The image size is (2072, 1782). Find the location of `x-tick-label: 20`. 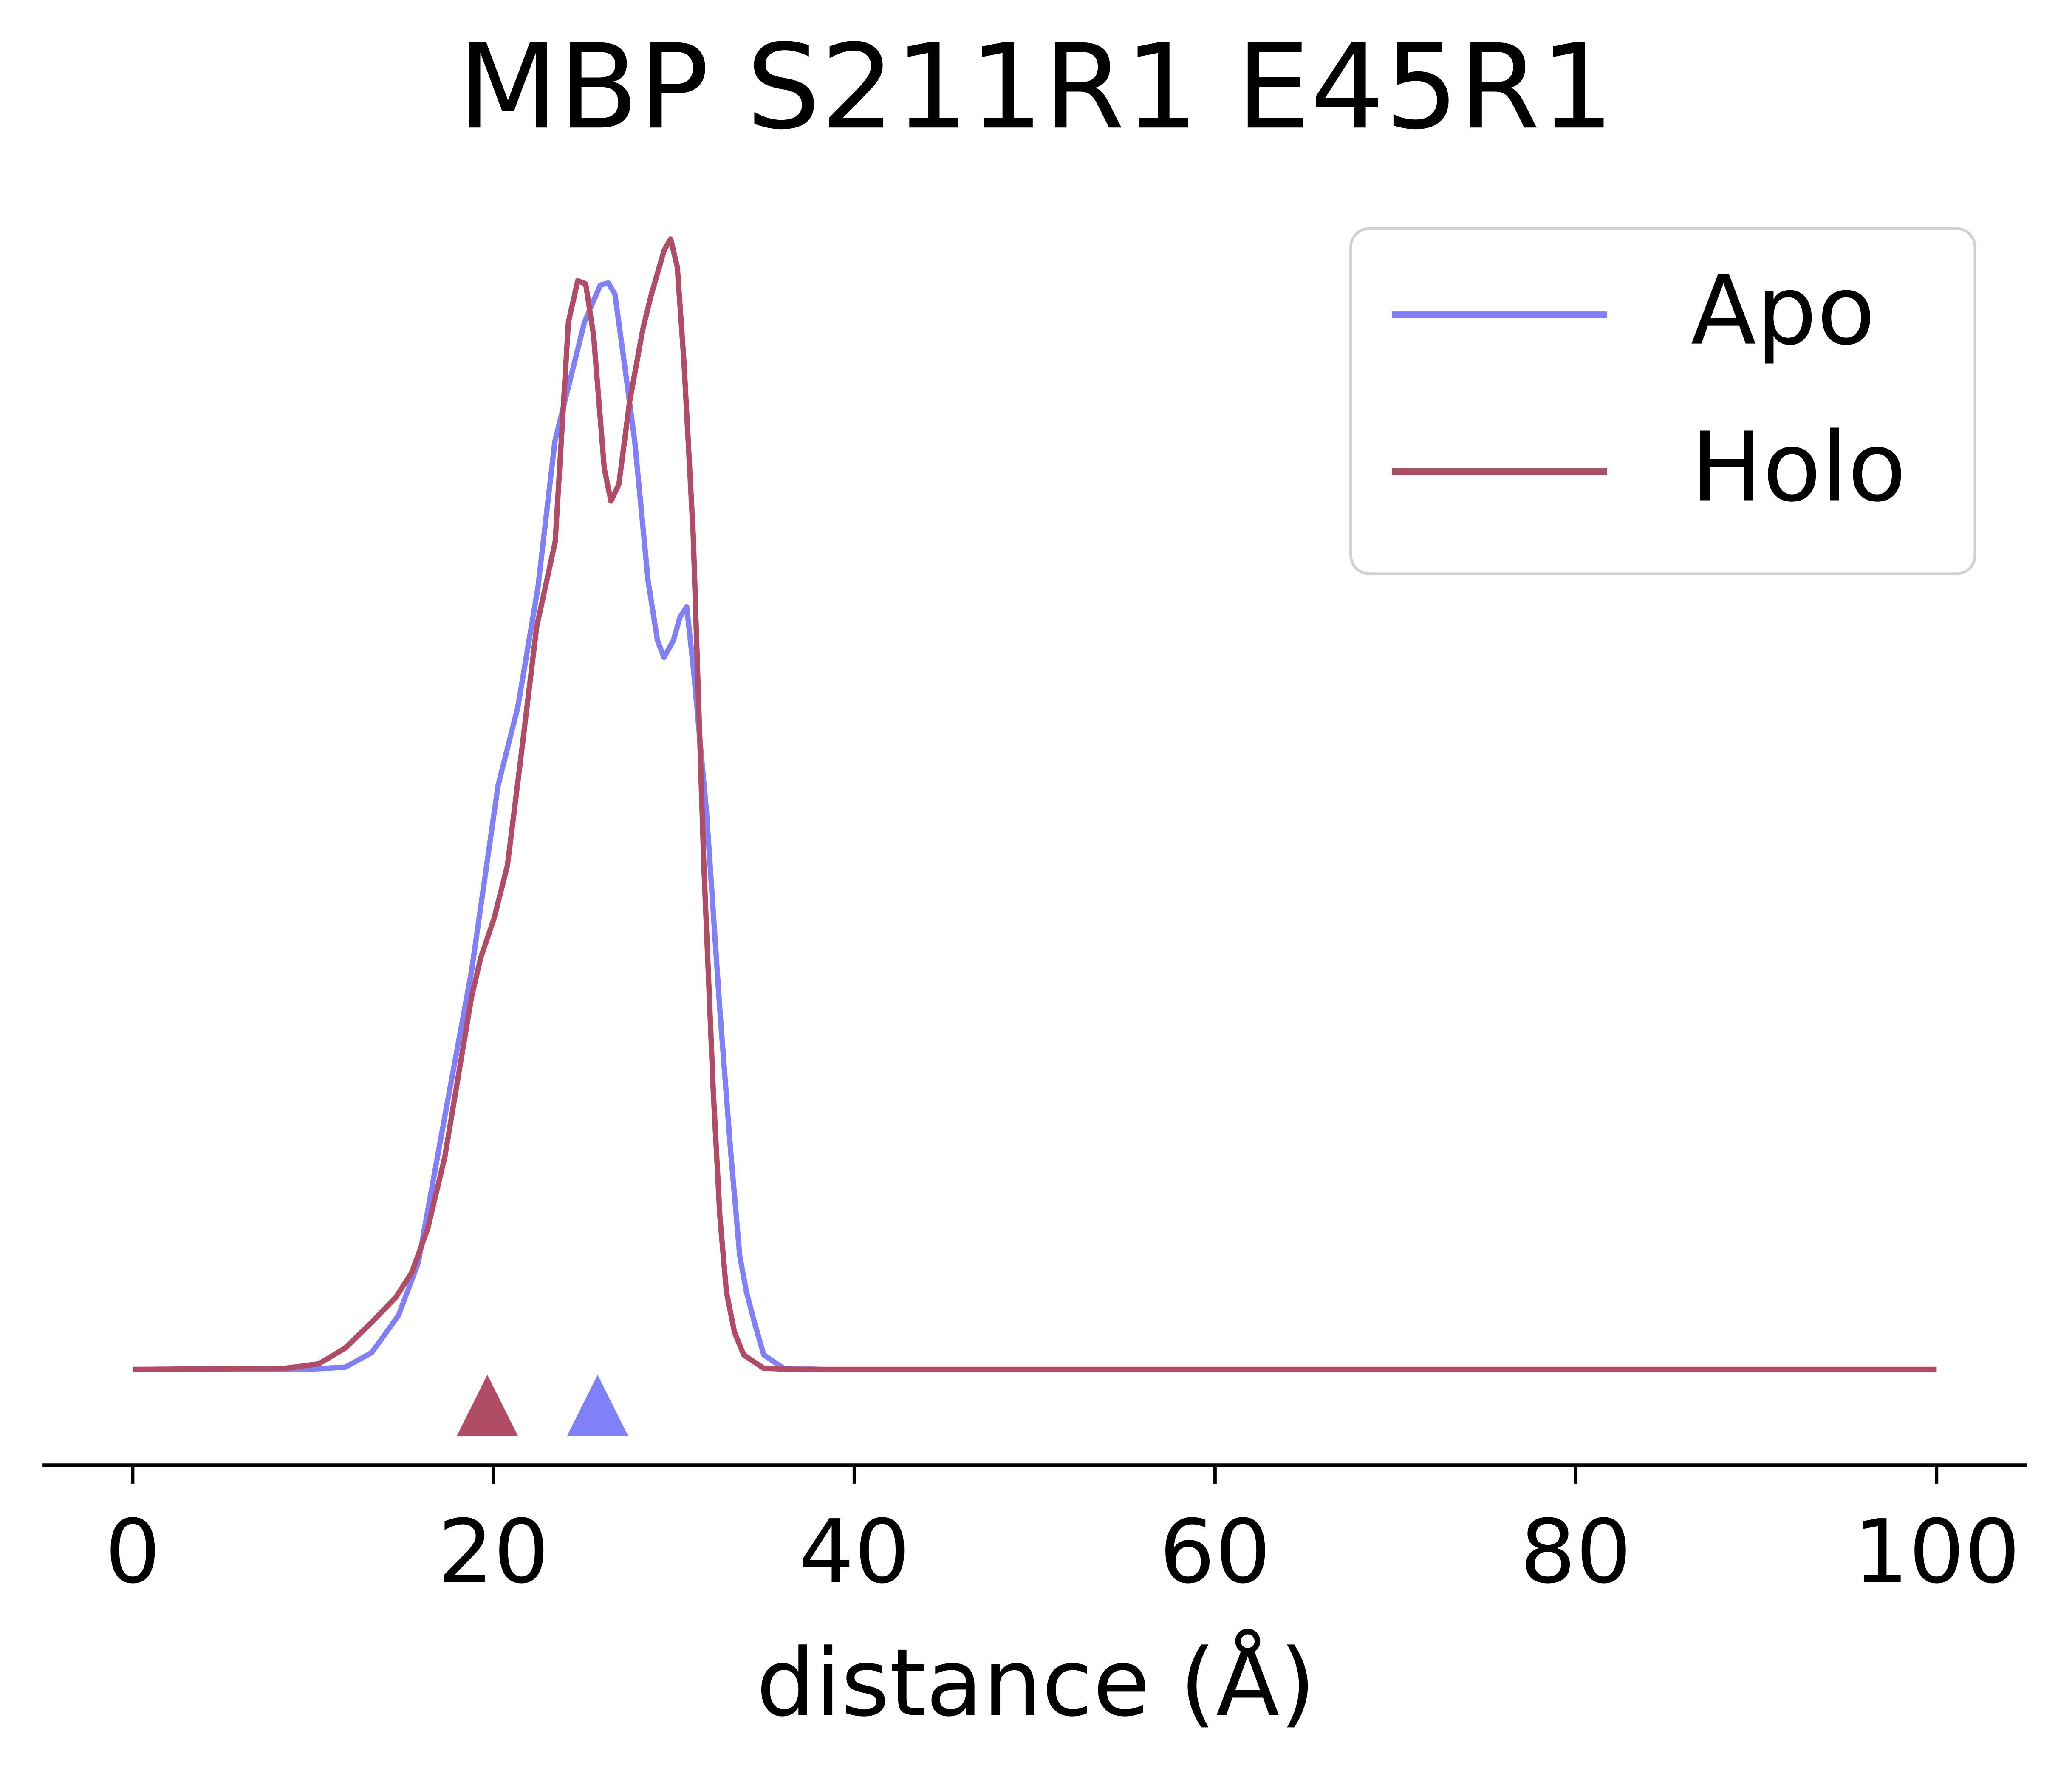

x-tick-label: 20 is located at coordinates (493, 1552).